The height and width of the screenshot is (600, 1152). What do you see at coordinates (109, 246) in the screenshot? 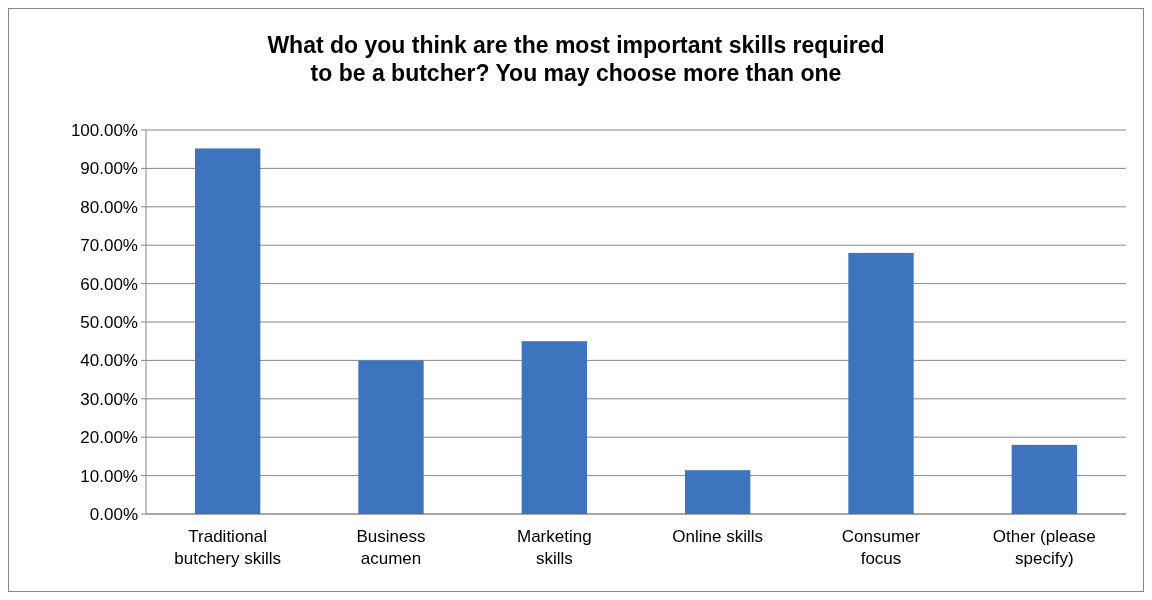
I see `y-tick-label: 70.00%` at bounding box center [109, 246].